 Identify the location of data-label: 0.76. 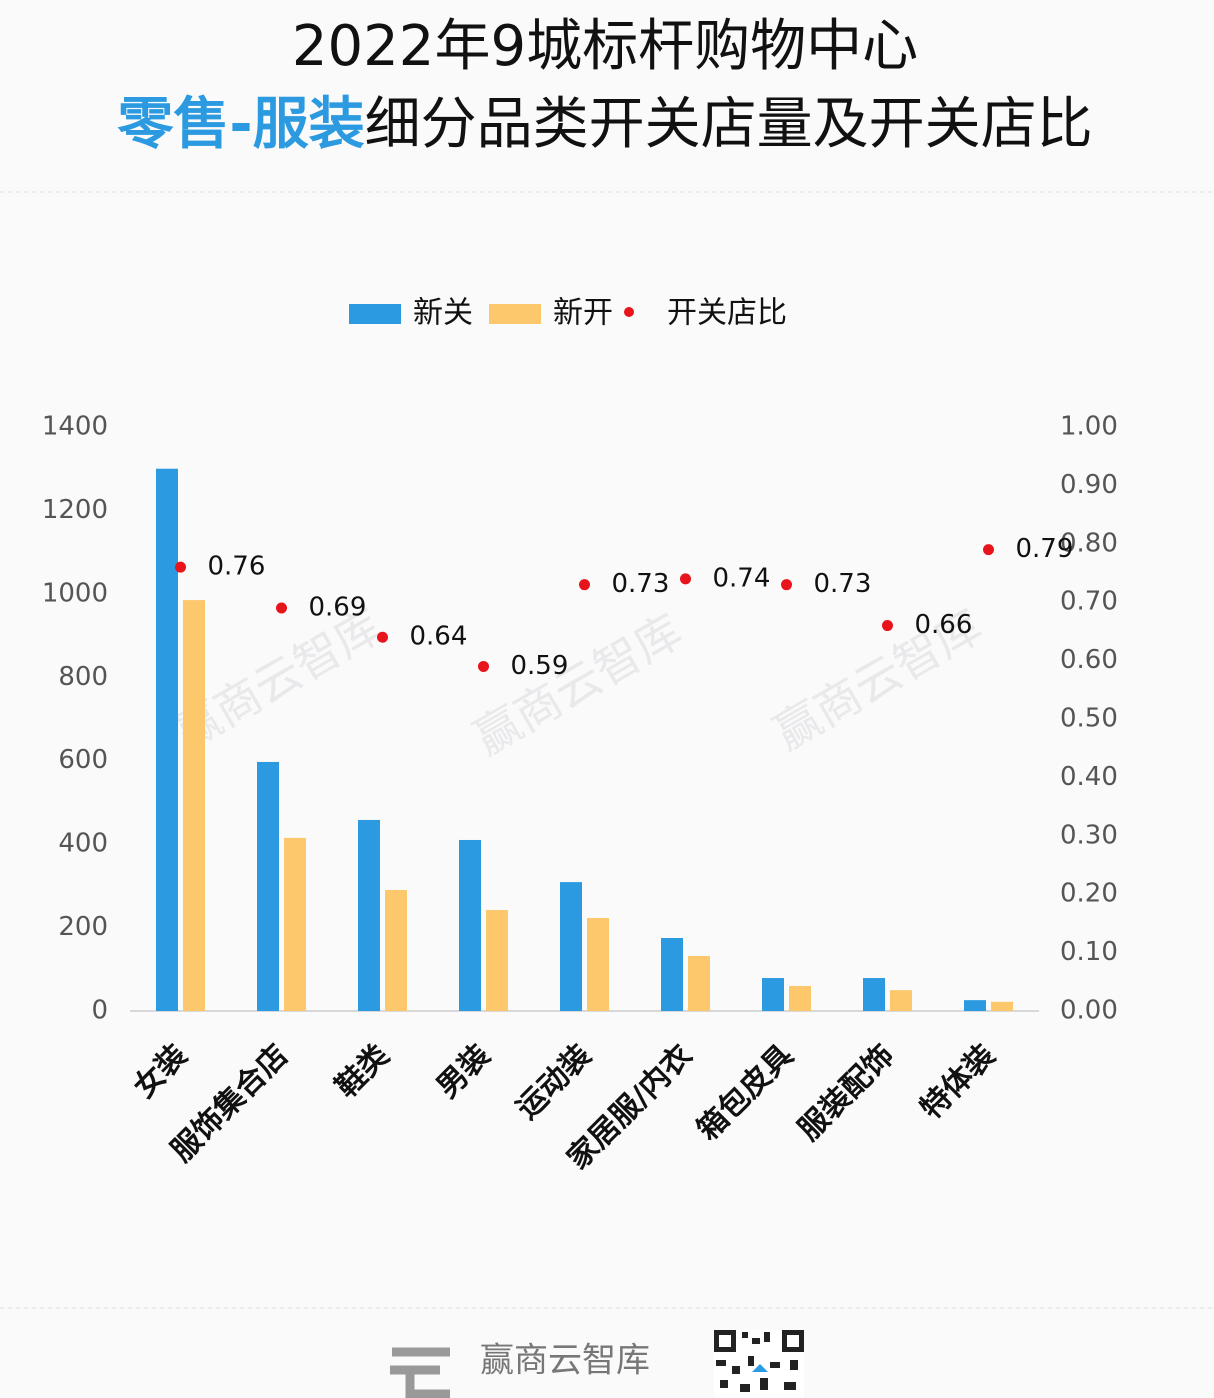
(237, 567).